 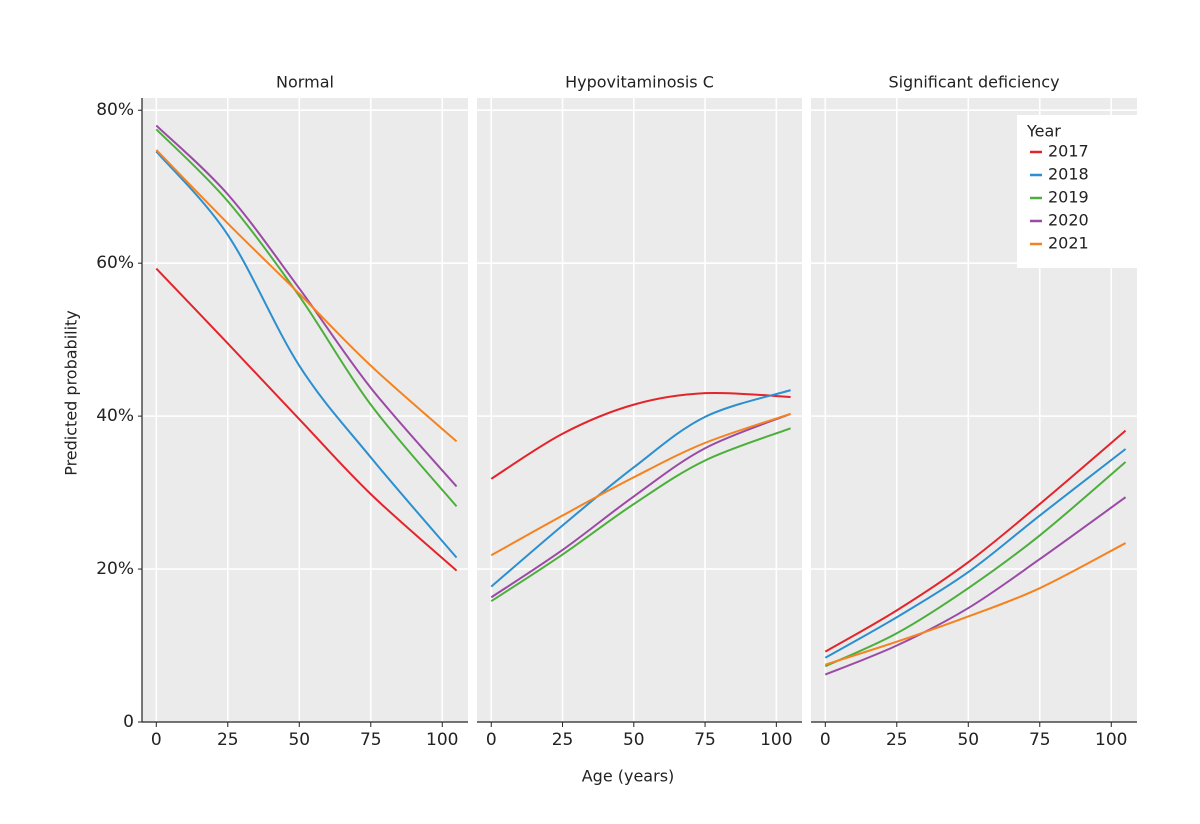 I want to click on y-tick-label: 40%, so click(x=115, y=416).